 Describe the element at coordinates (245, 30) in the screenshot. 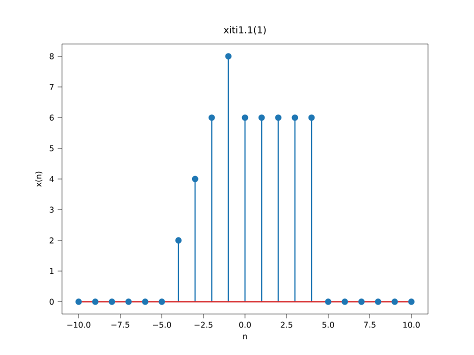

I see `chart-title: xiti1.1(1)` at that location.